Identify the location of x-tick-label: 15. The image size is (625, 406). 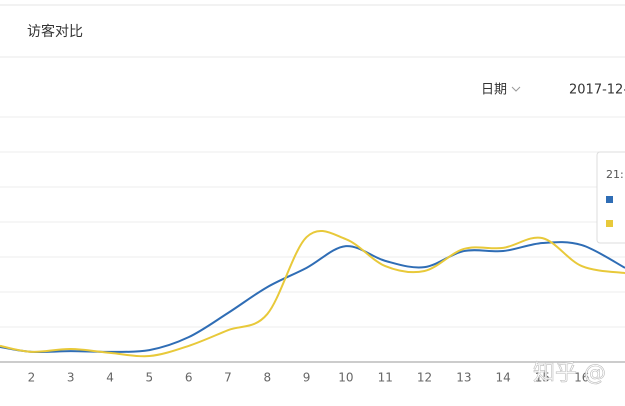
(542, 378).